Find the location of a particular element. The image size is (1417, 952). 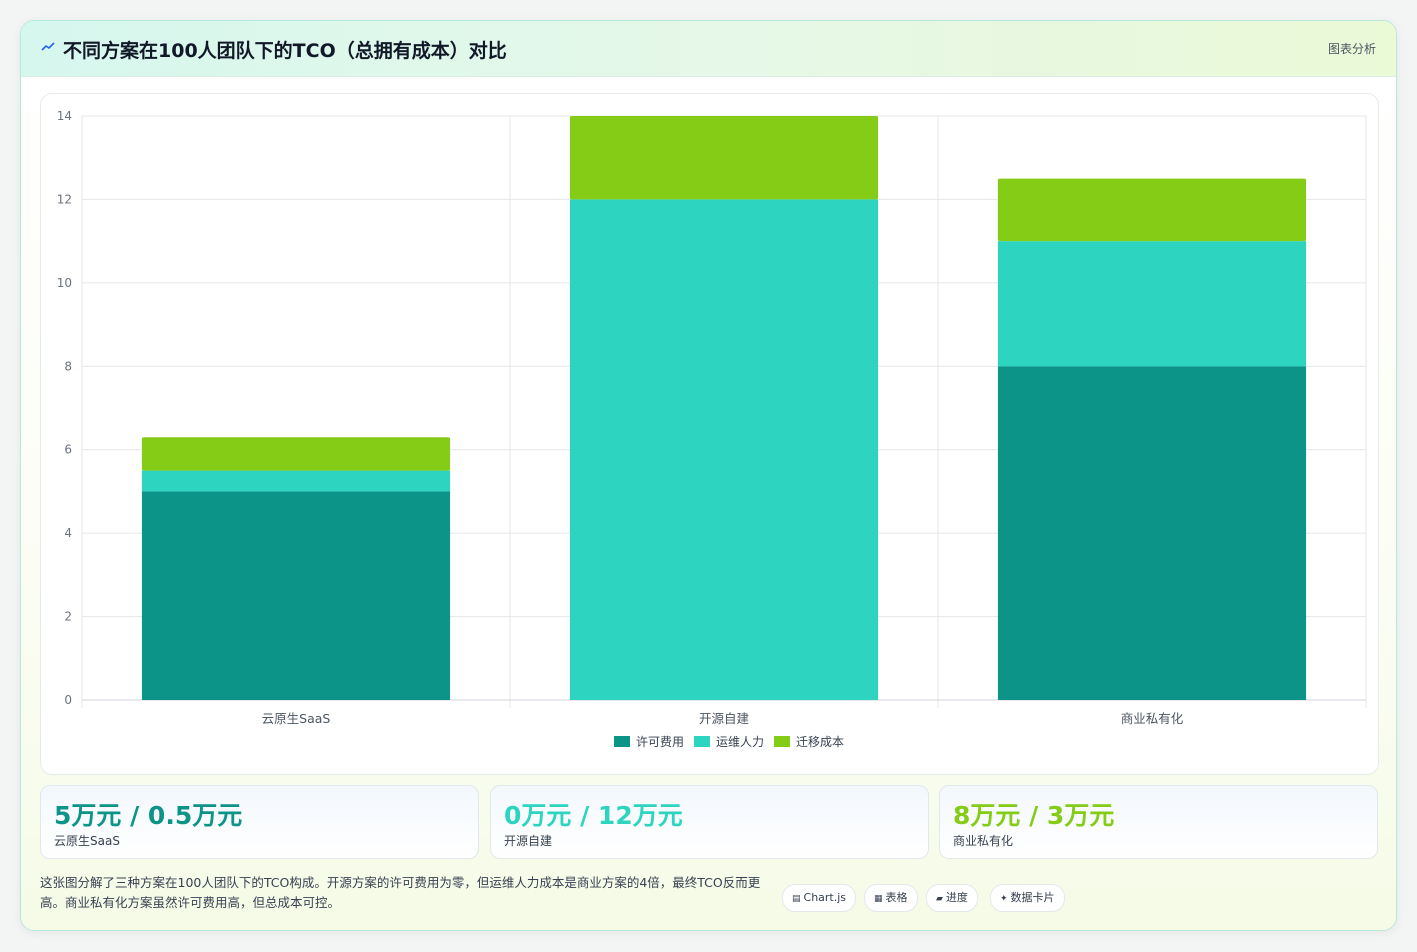

stat-card-private: 8万元 / 3万元 商业私有化 is located at coordinates (1158, 822).